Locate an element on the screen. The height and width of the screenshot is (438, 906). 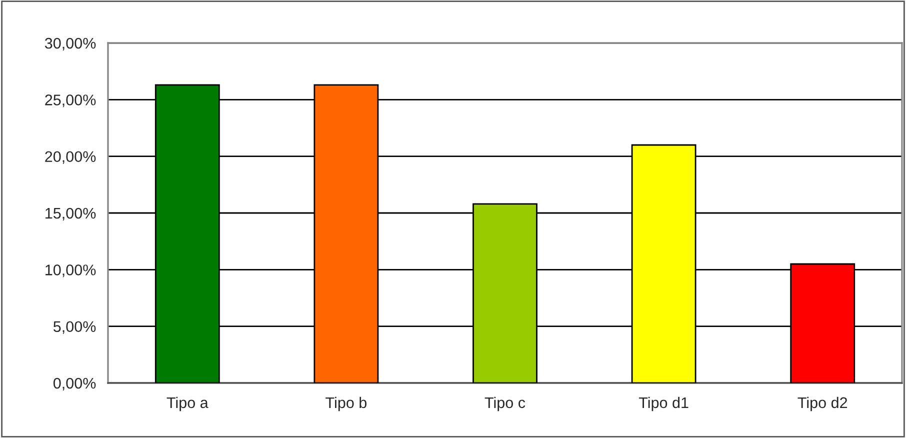
y-tick-label: 25,00% is located at coordinates (70, 101).